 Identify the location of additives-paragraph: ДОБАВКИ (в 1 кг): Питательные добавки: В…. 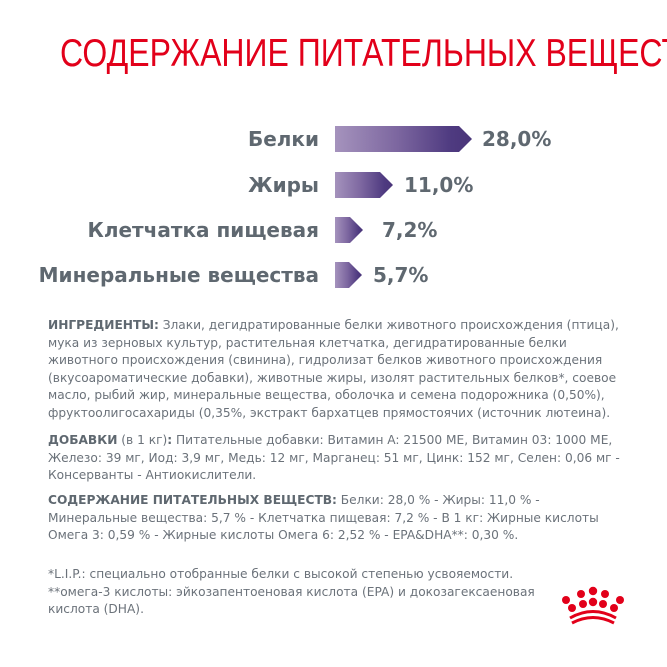
(338, 458).